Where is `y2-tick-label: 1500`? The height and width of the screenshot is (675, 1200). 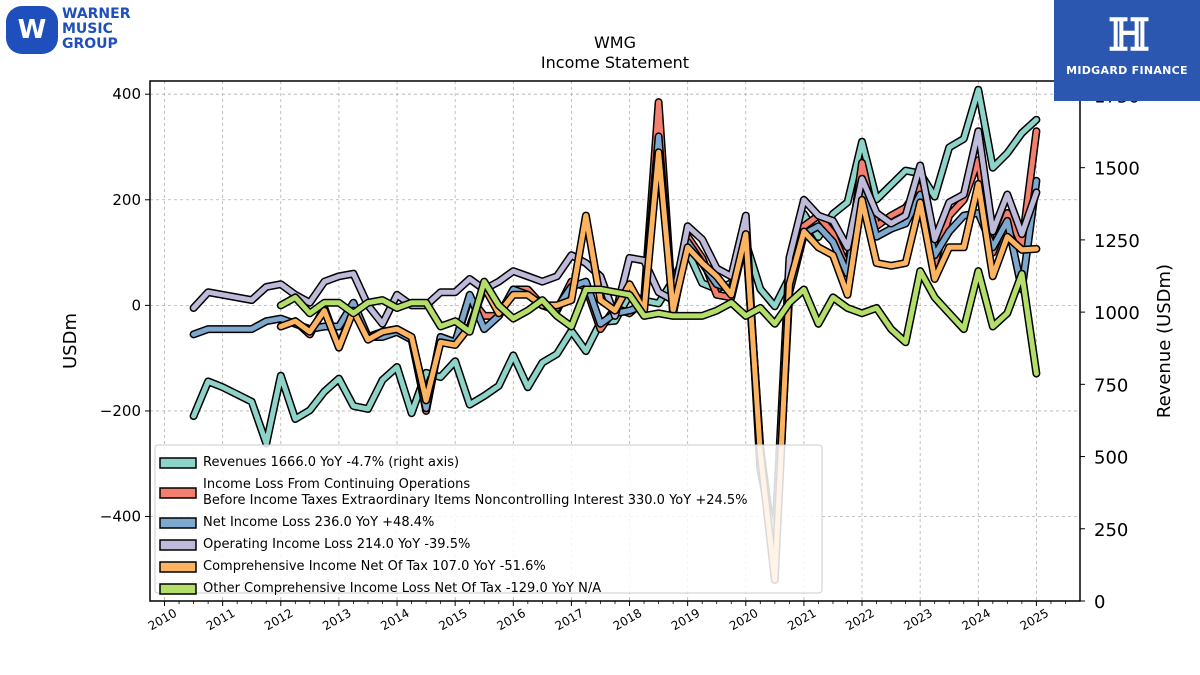 y2-tick-label: 1500 is located at coordinates (1117, 169).